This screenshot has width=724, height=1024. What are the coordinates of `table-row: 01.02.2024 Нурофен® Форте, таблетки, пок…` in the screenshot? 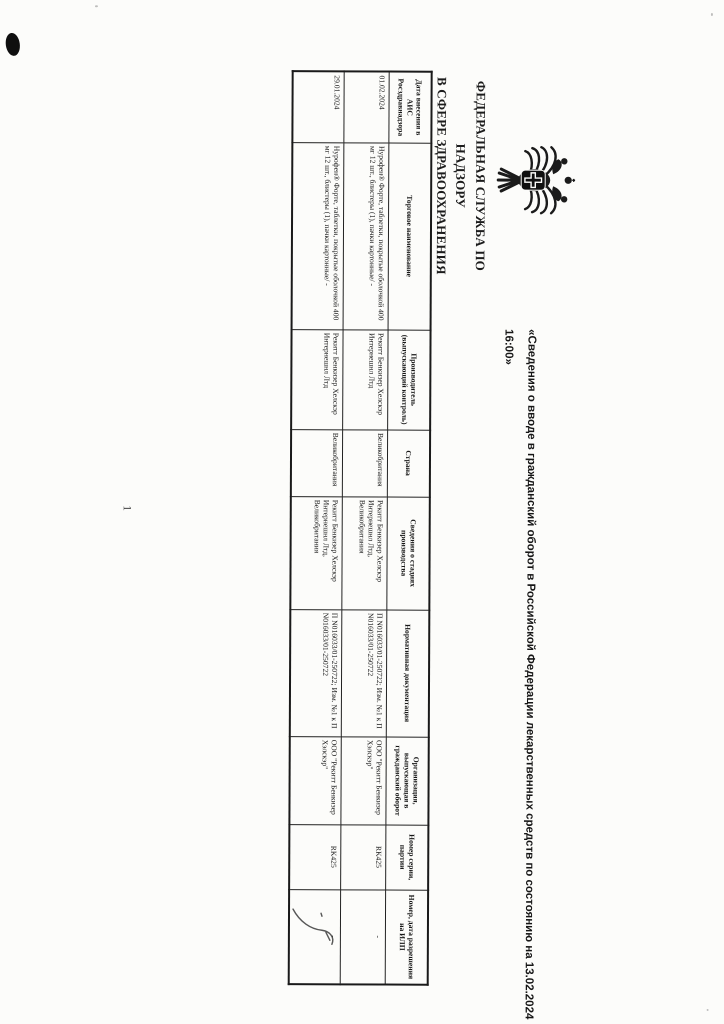 It's located at (365, 528).